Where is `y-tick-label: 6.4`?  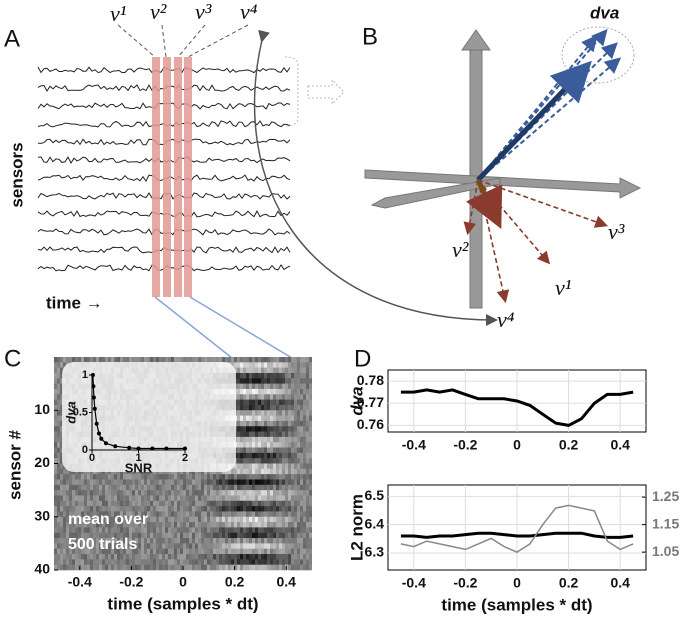 y-tick-label: 6.4 is located at coordinates (375, 523).